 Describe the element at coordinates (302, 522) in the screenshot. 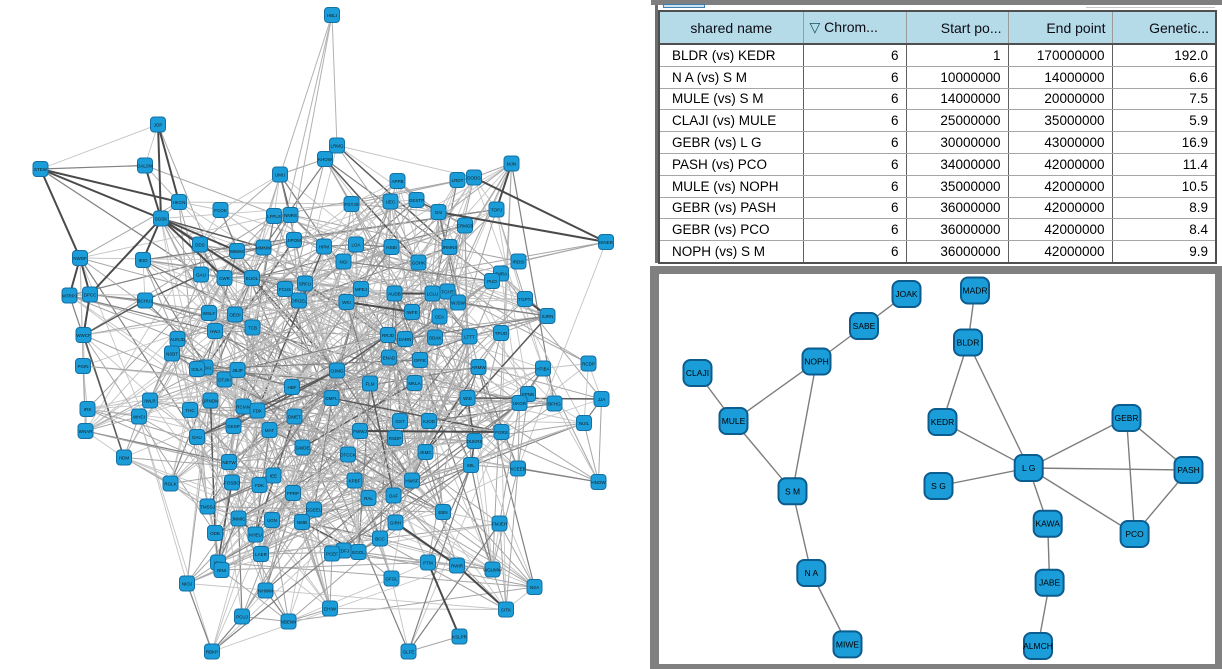

I see `svg-text: NMB` at that location.